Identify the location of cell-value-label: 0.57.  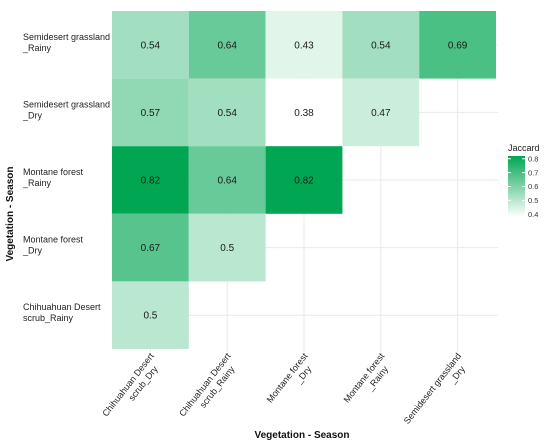
(151, 113).